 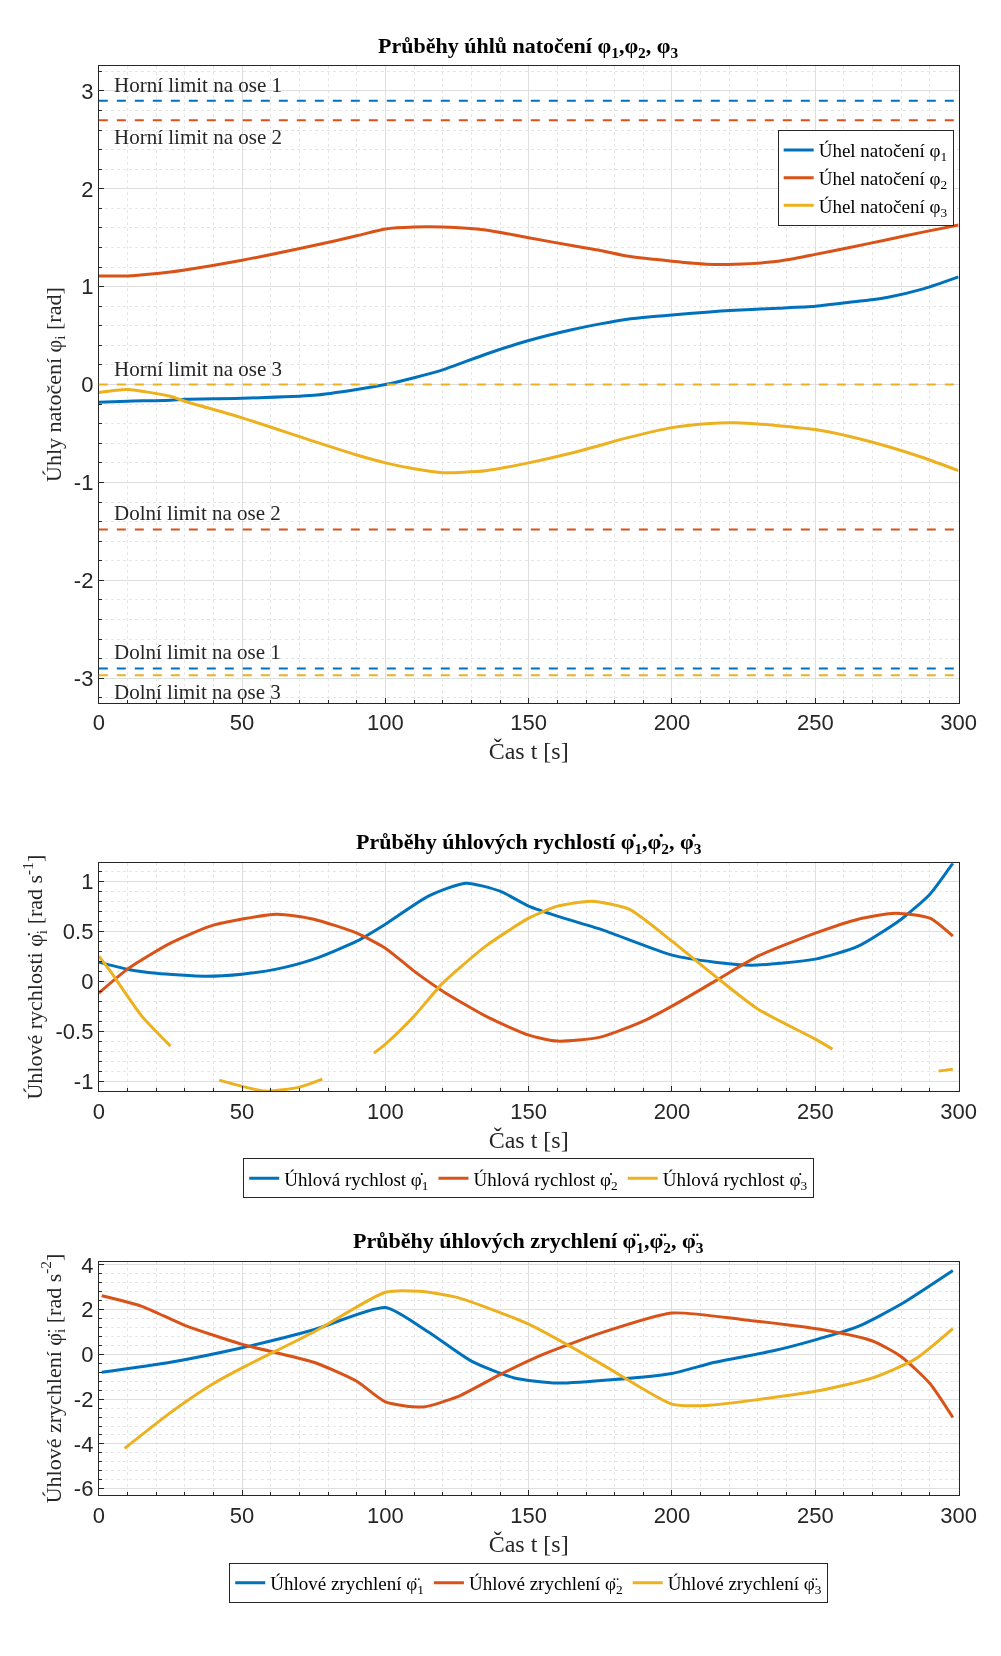 I want to click on legend-label: Úhlová rychlost φ̇$_{1}$, so click(x=356, y=1180).